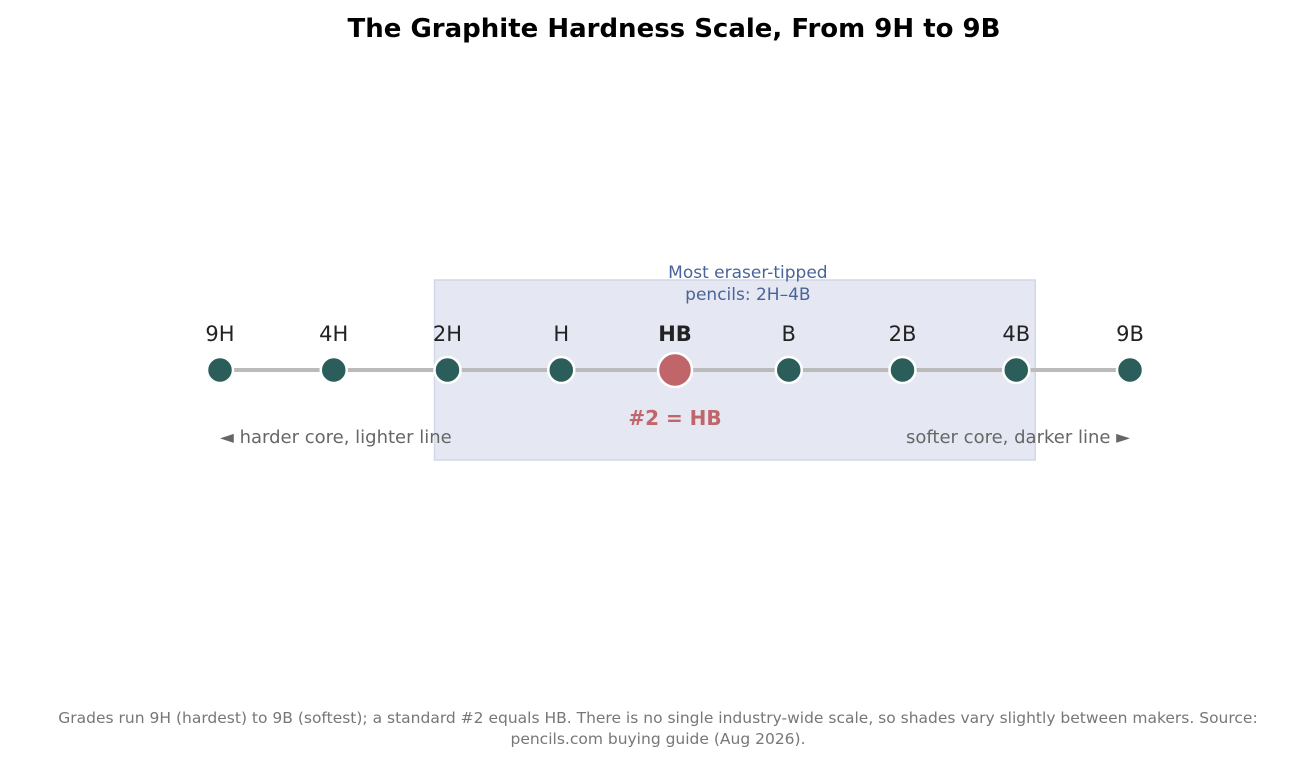 Image resolution: width=1315 pixels, height=762 pixels. Describe the element at coordinates (336, 437) in the screenshot. I see `harder-note: ◄ harder core, lighter line` at that location.